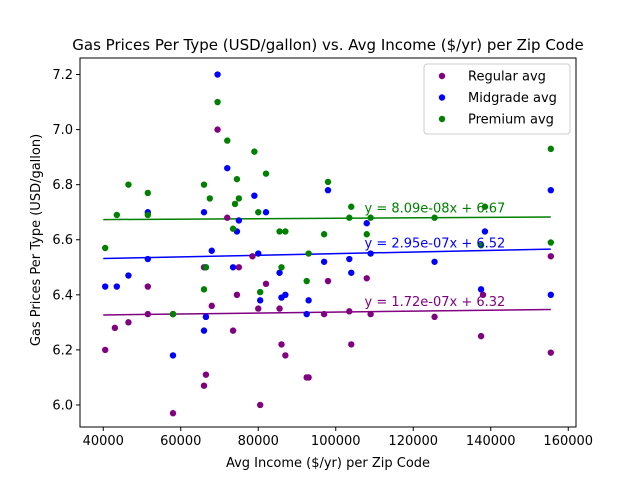 The height and width of the screenshot is (480, 640). I want to click on x-tick-label: 40000, so click(103, 441).